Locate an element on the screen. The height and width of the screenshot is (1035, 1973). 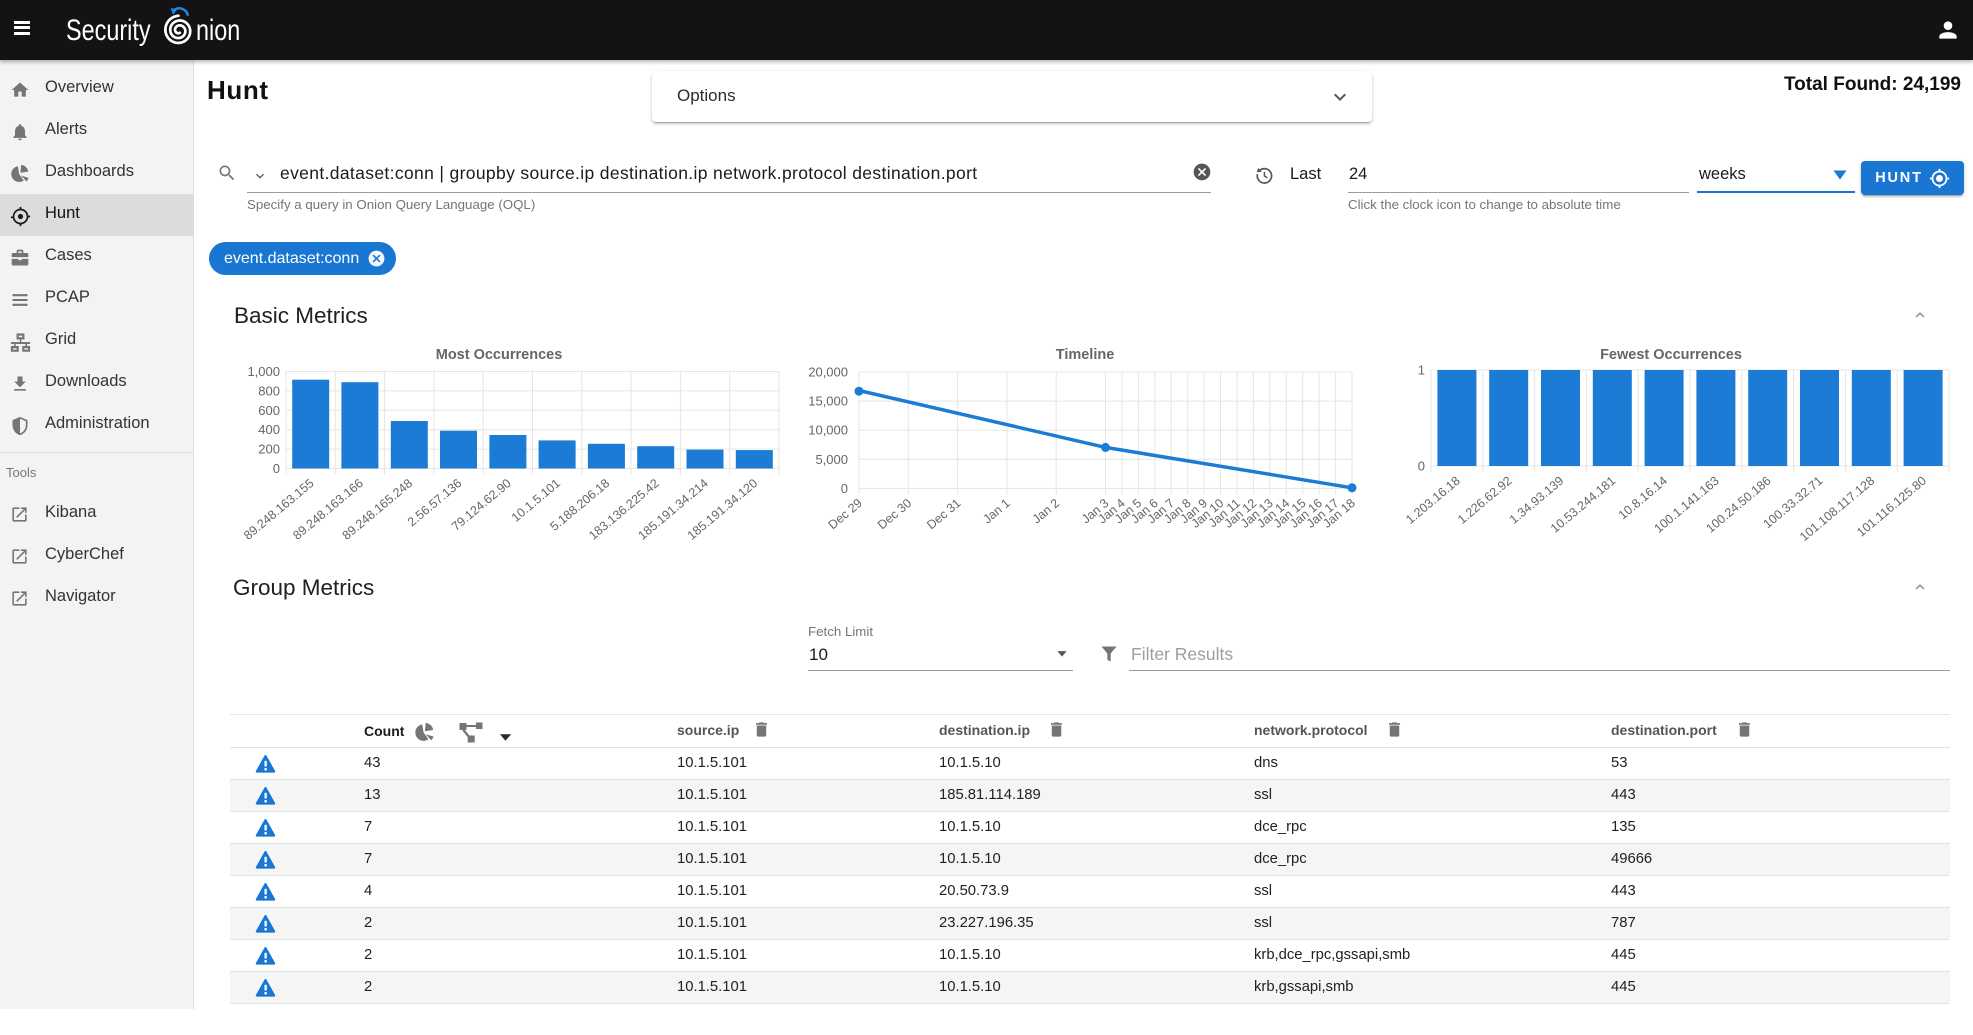
svg-text: Dec 30 is located at coordinates (894, 514).